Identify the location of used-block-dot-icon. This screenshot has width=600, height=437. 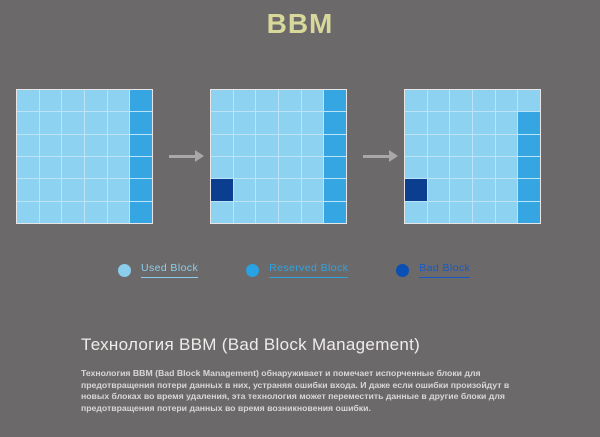
(124, 270).